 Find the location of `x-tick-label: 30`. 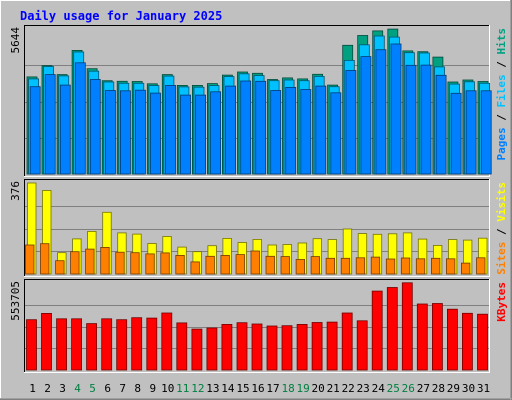

x-tick-label: 30 is located at coordinates (468, 388).